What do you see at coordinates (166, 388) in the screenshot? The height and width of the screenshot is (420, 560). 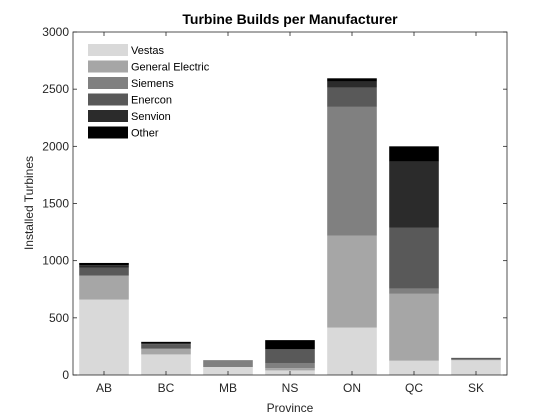 I see `x-tick-label-bc: BC` at bounding box center [166, 388].